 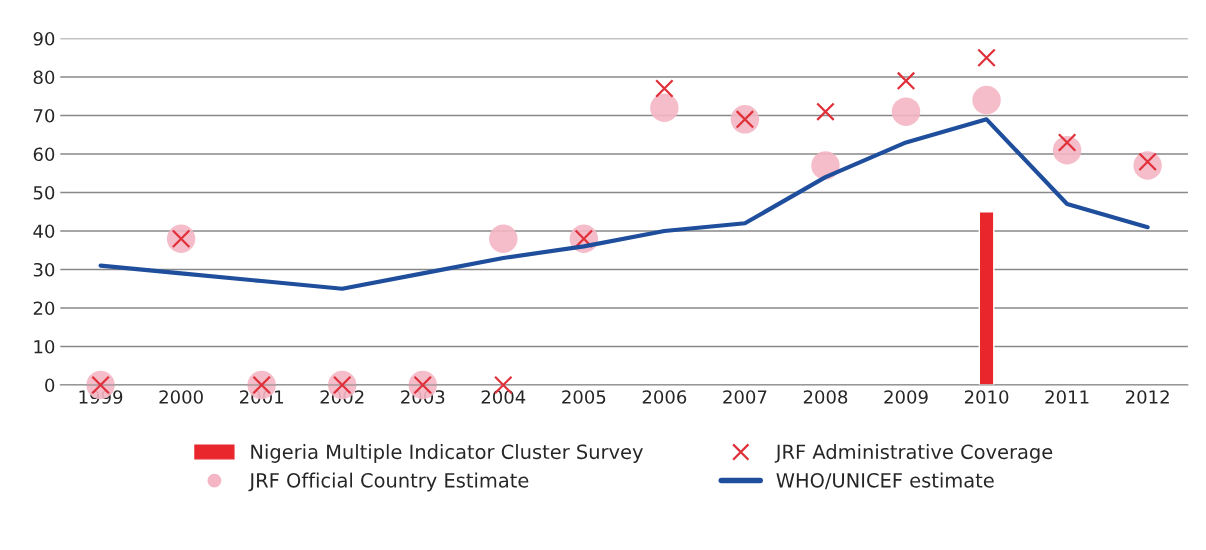 What do you see at coordinates (44, 77) in the screenshot?
I see `y-tick-label: 80` at bounding box center [44, 77].